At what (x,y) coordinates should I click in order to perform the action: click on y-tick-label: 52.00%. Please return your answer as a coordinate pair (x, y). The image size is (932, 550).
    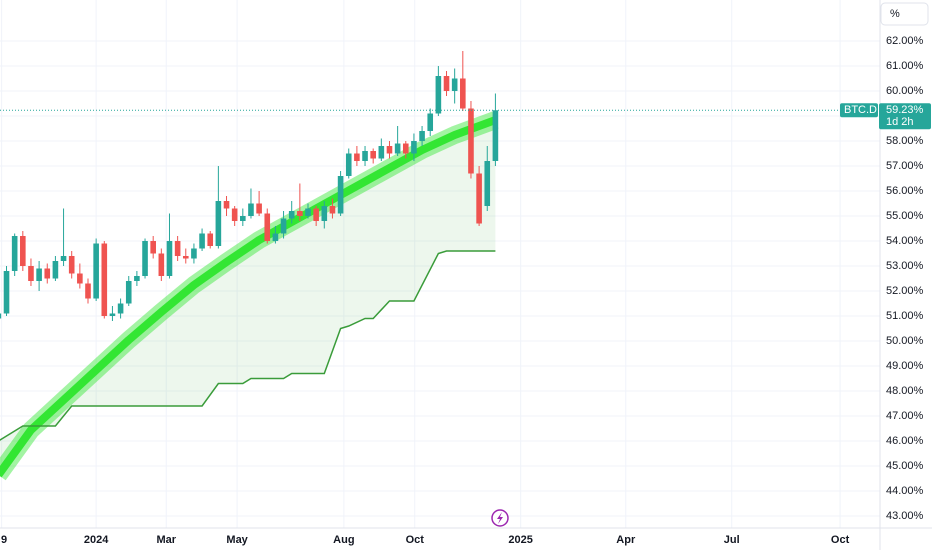
    Looking at the image, I should click on (905, 291).